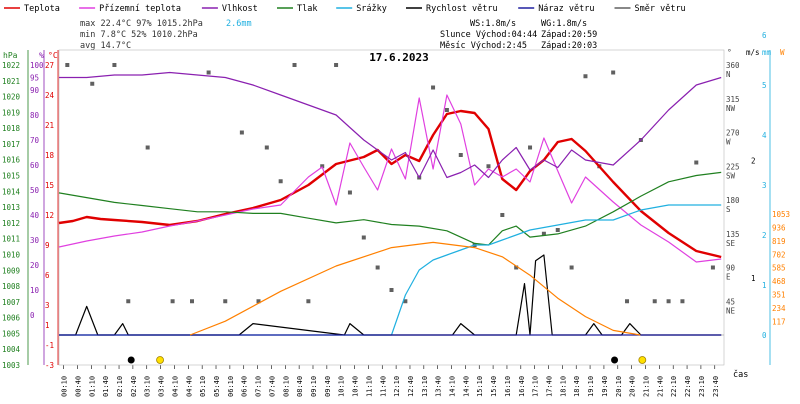  I want to click on axis-pct-tick: 0, so click(32, 315).